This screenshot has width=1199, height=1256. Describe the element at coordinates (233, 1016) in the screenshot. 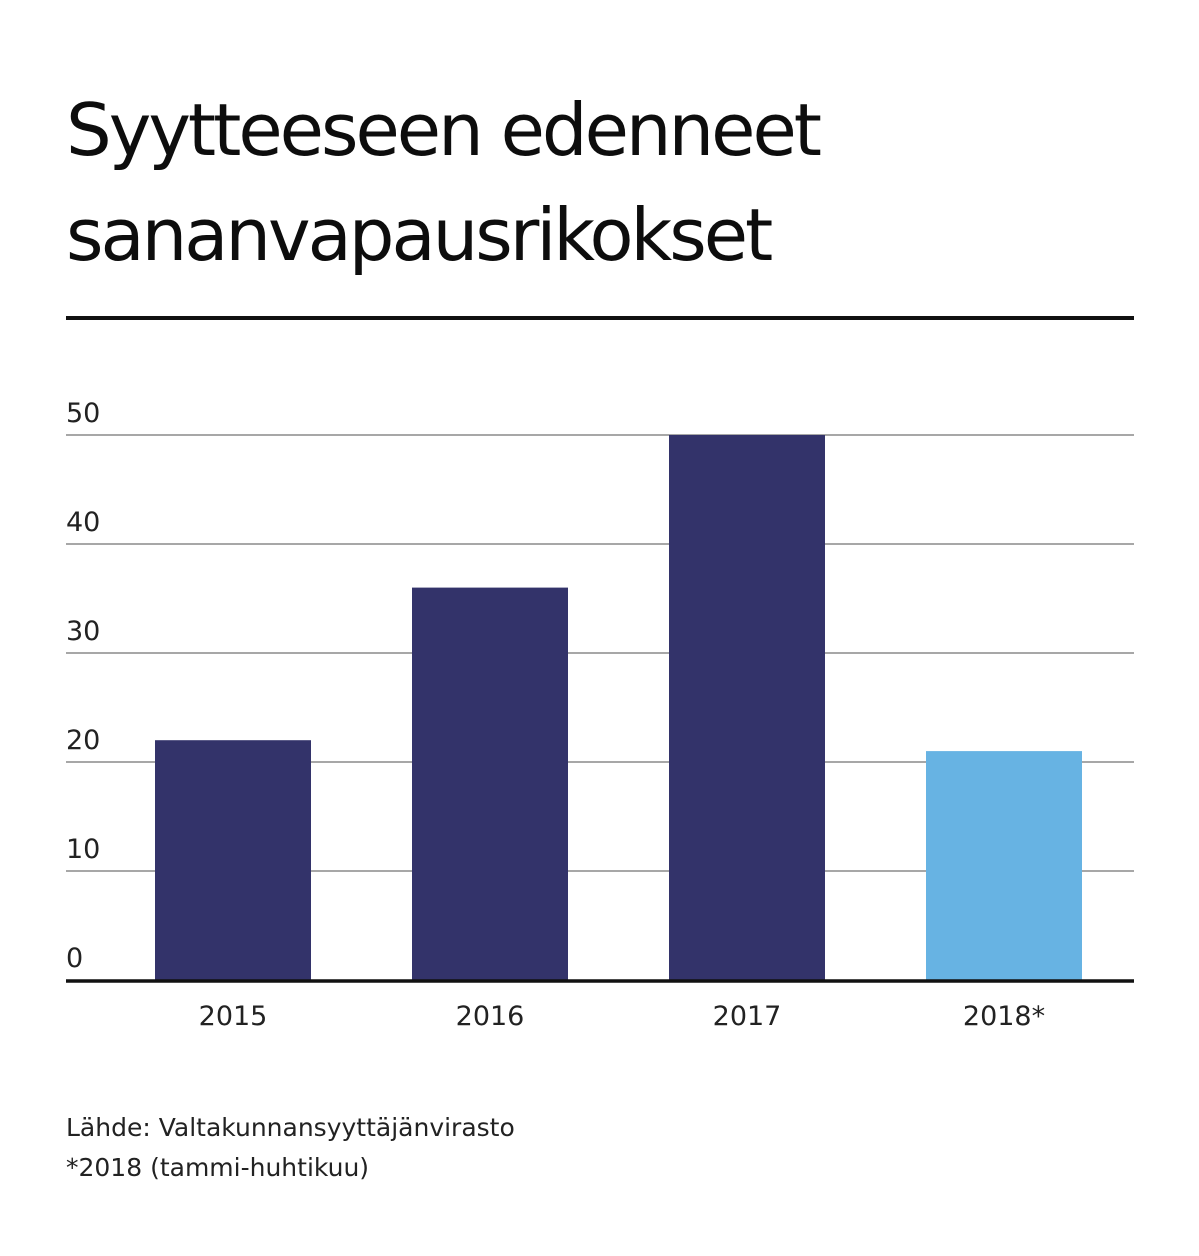

I see `x-tick-label: 2015` at that location.